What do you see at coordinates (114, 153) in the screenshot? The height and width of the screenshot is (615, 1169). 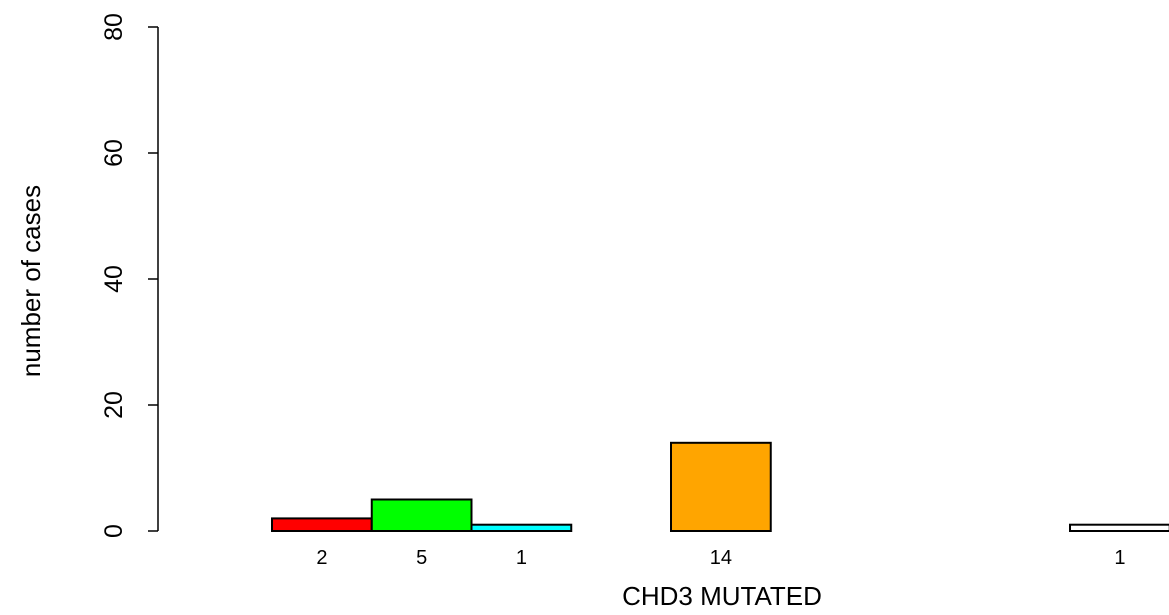 I see `y-tick-label: 60` at bounding box center [114, 153].